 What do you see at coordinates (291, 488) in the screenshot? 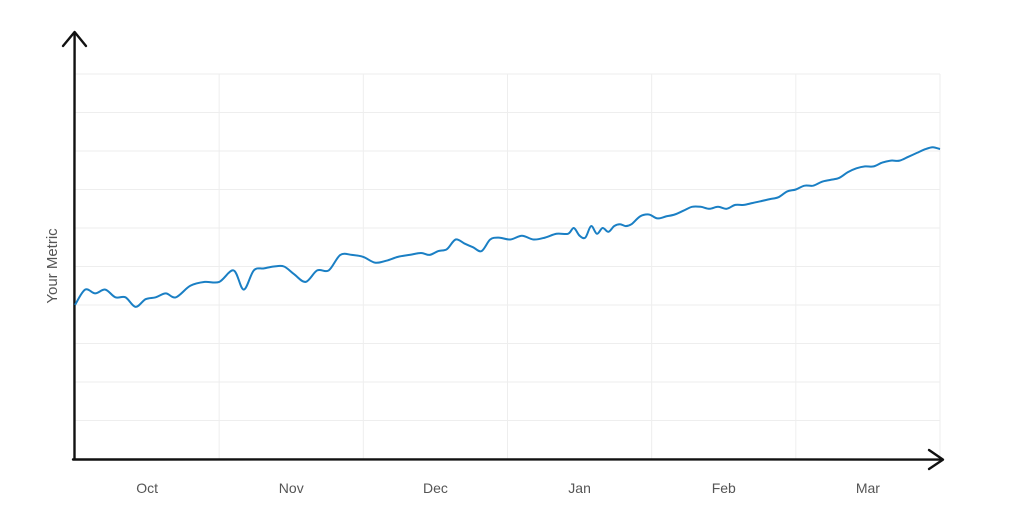
I see `x-tick-label: Nov` at bounding box center [291, 488].